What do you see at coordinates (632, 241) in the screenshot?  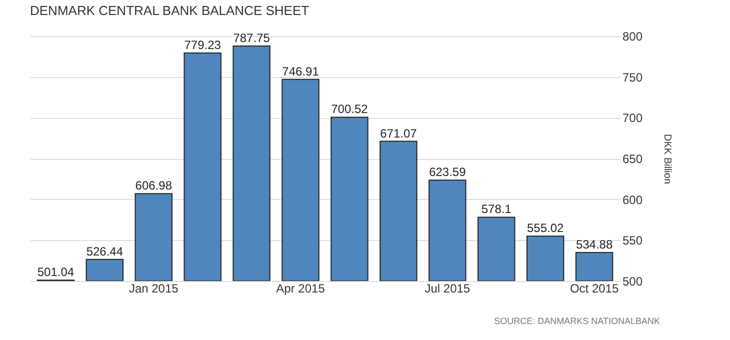 I see `y-tick-label: 550` at bounding box center [632, 241].